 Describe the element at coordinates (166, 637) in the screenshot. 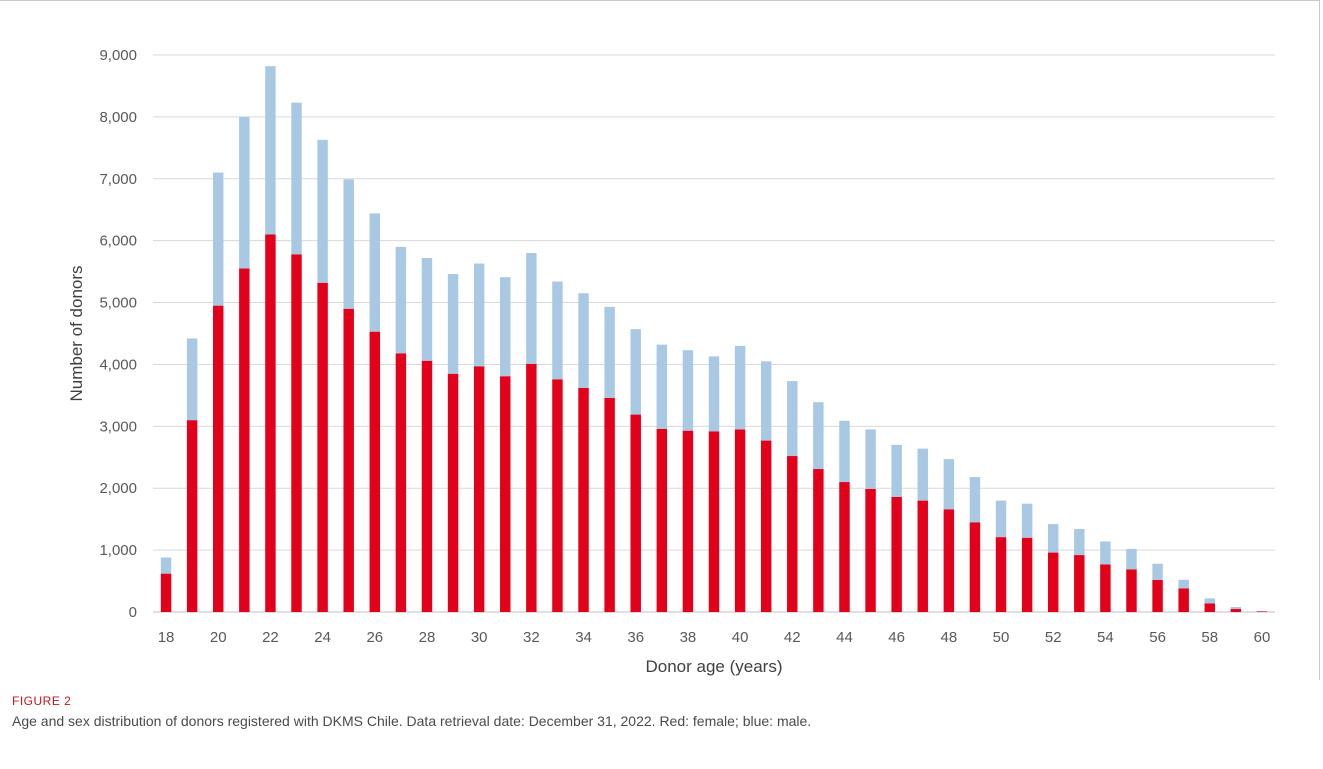

I see `x-tick-label: 18` at that location.